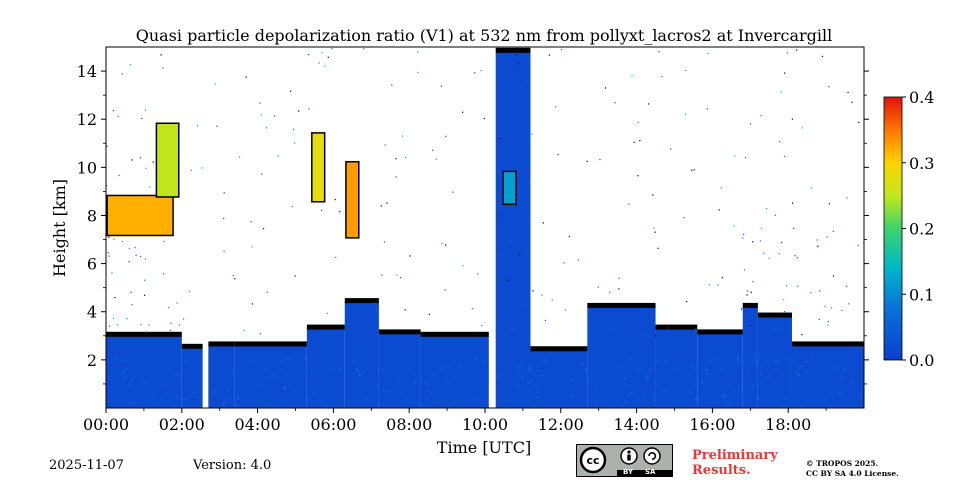 The image size is (960, 480). I want to click on copyright-notice: © TROPOS 2025. CC BY SA 4.0 License., so click(852, 469).